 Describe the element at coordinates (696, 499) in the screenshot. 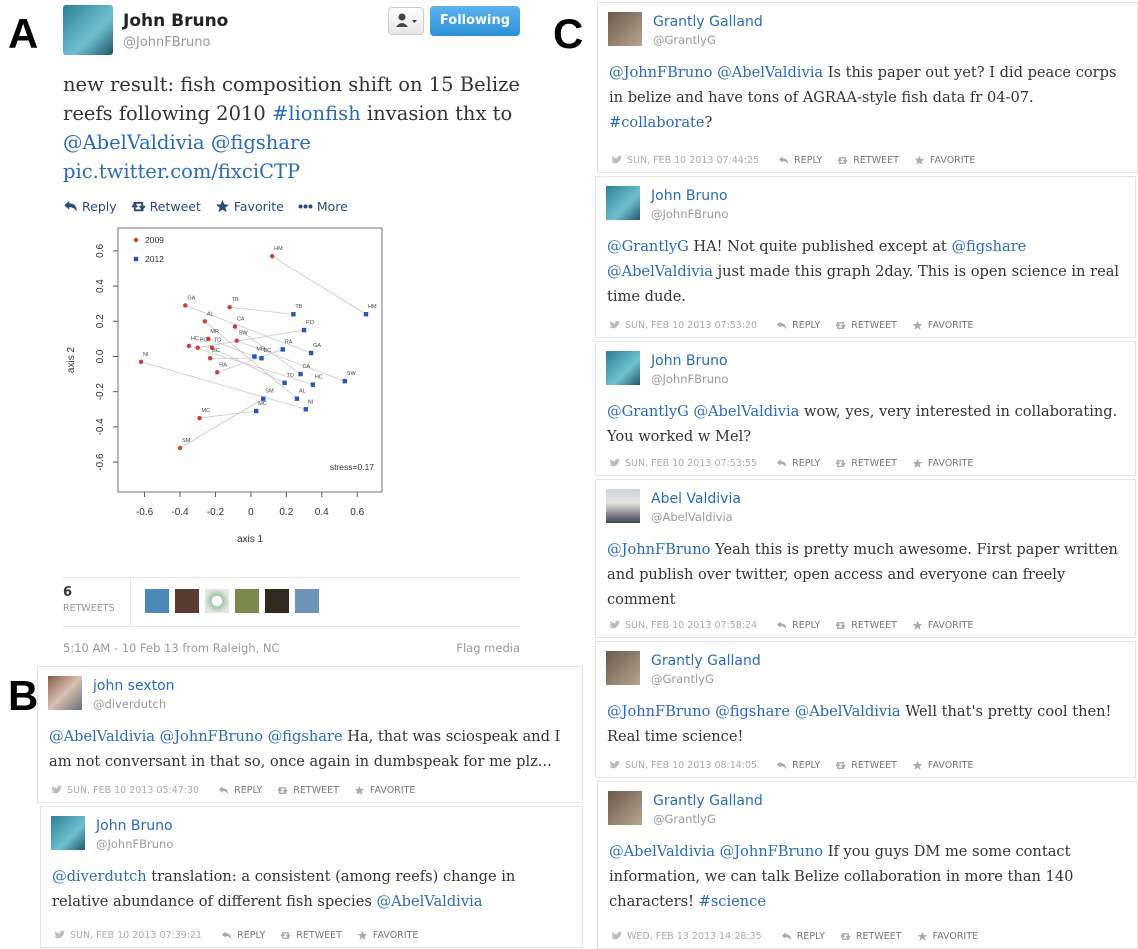

I see `user-name: Abel Valdivia` at that location.